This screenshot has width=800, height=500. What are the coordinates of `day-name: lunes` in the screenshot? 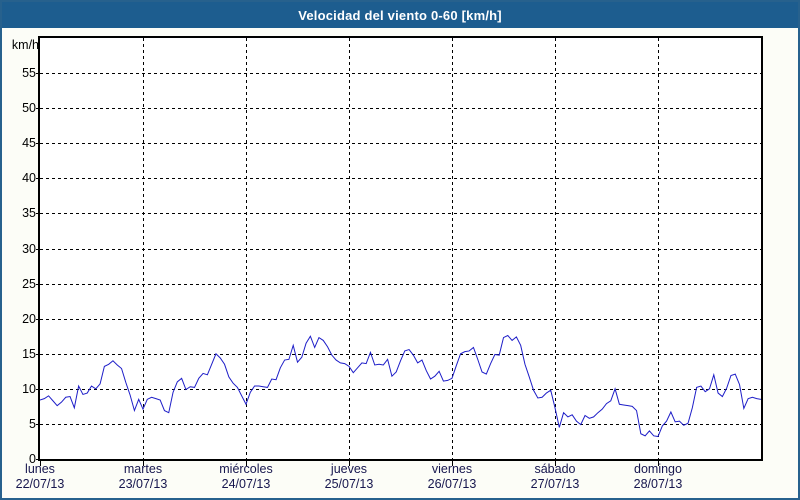 It's located at (40, 469).